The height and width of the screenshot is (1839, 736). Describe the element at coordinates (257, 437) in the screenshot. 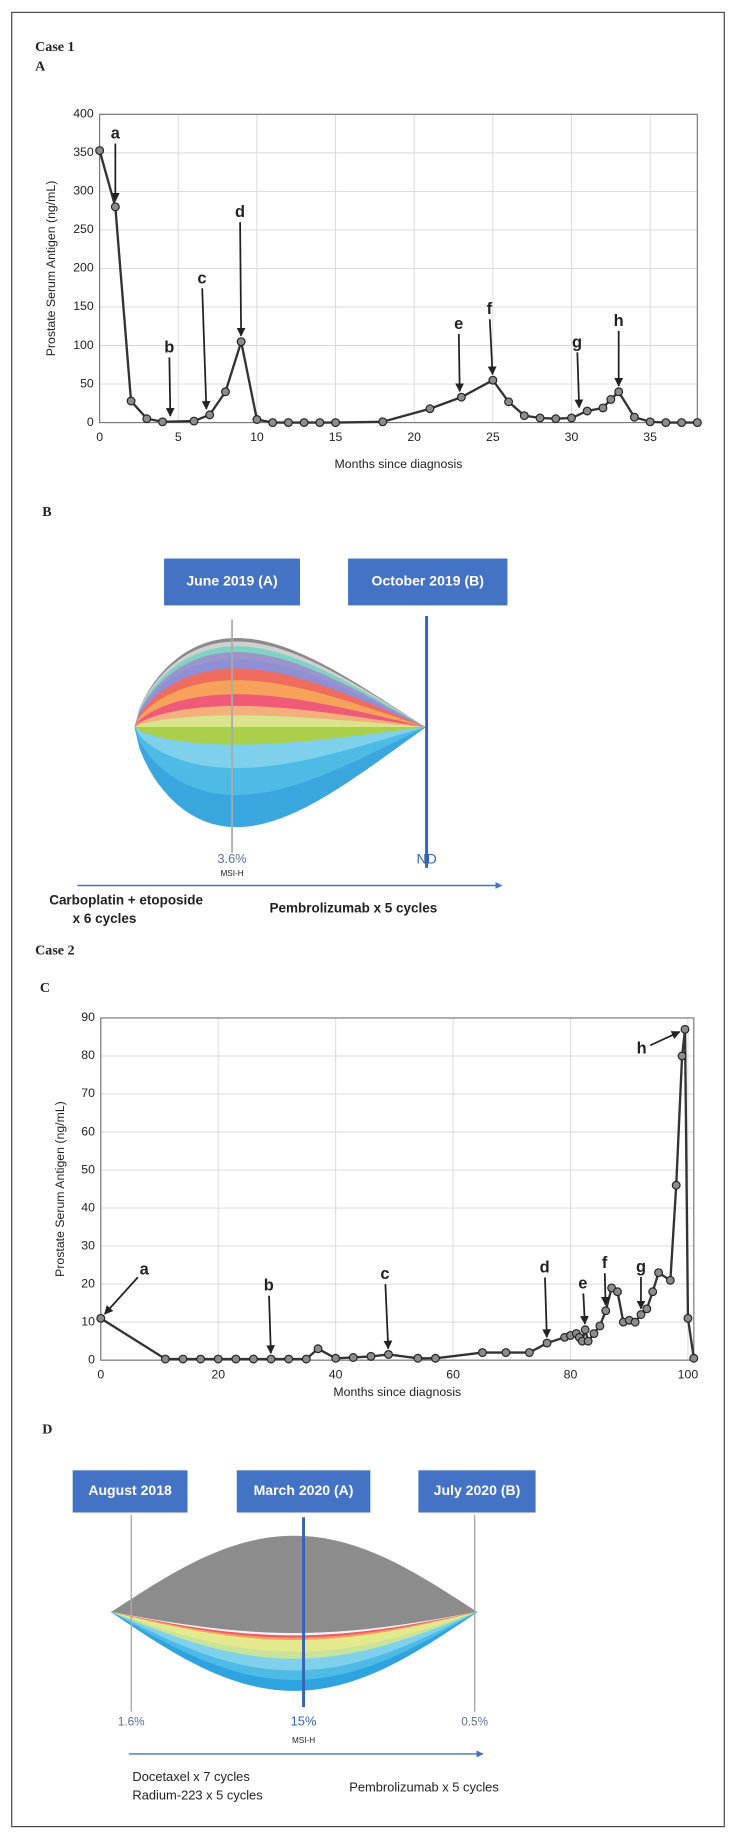

I see `x-tick-label: 10` at that location.